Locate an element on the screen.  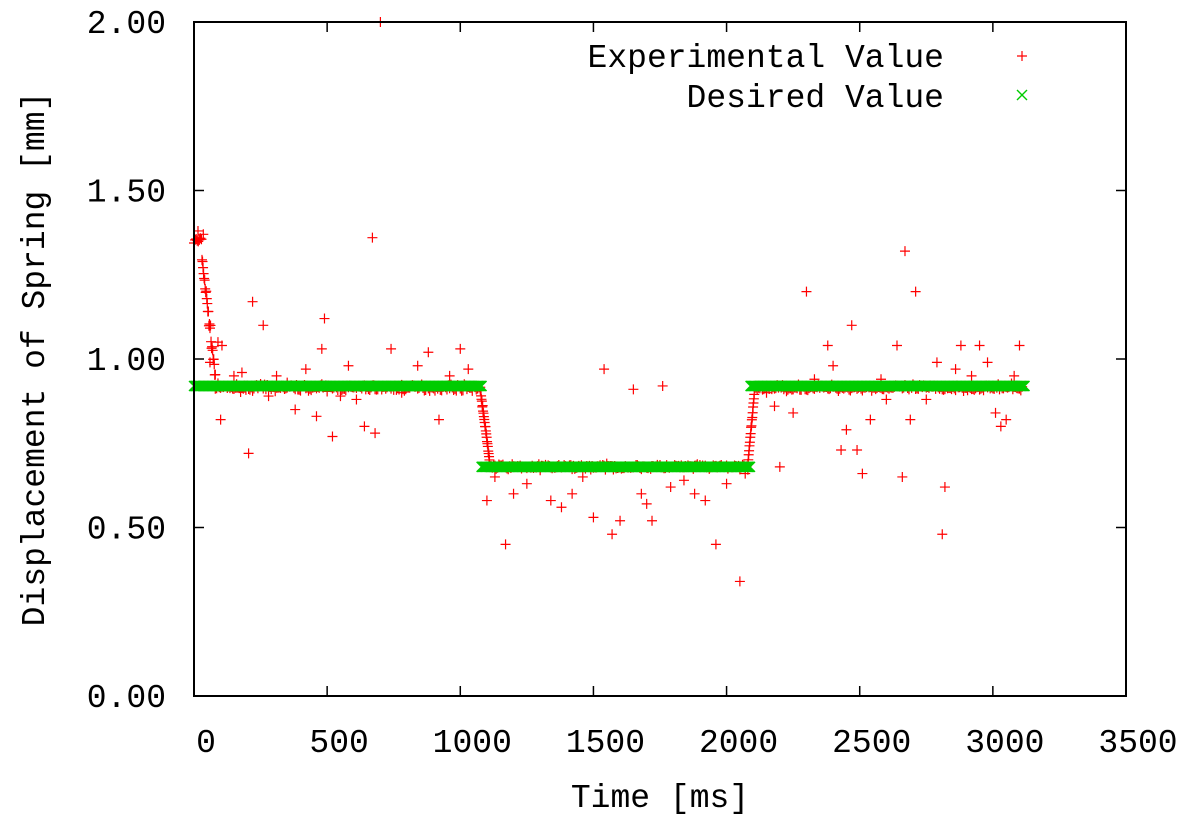
legend-marker-experimental is located at coordinates (1022, 56).